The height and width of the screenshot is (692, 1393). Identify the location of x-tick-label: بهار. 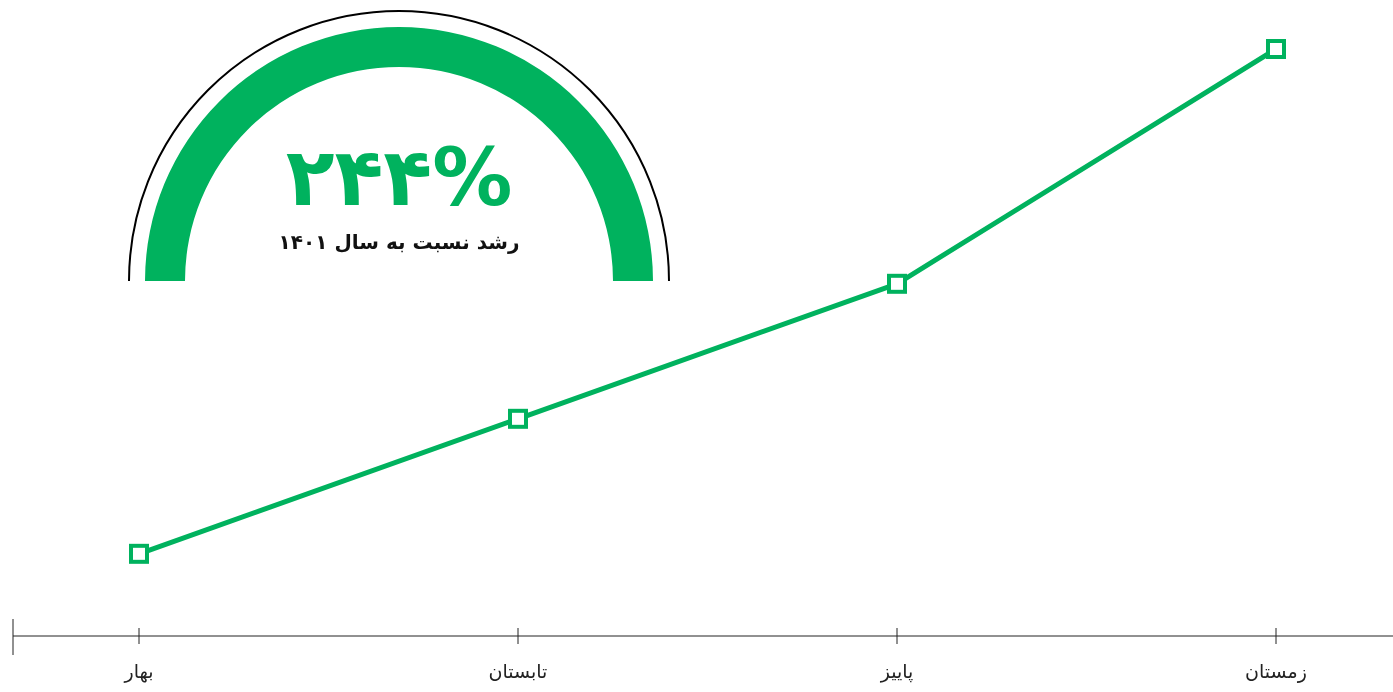
(138, 671).